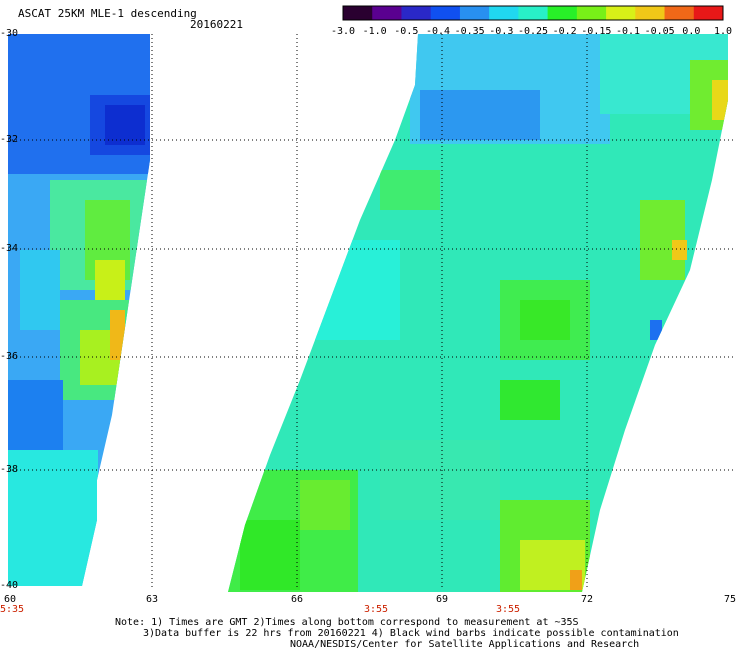  I want to click on colorbar-label: -1.0, so click(374, 31).